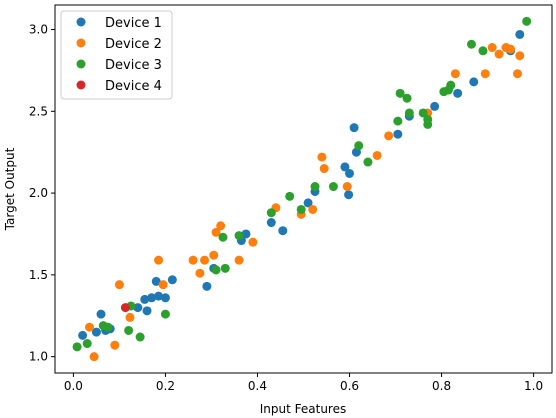 The height and width of the screenshot is (418, 556). Describe the element at coordinates (349, 386) in the screenshot. I see `x-tick-label-4: 0.6` at that location.